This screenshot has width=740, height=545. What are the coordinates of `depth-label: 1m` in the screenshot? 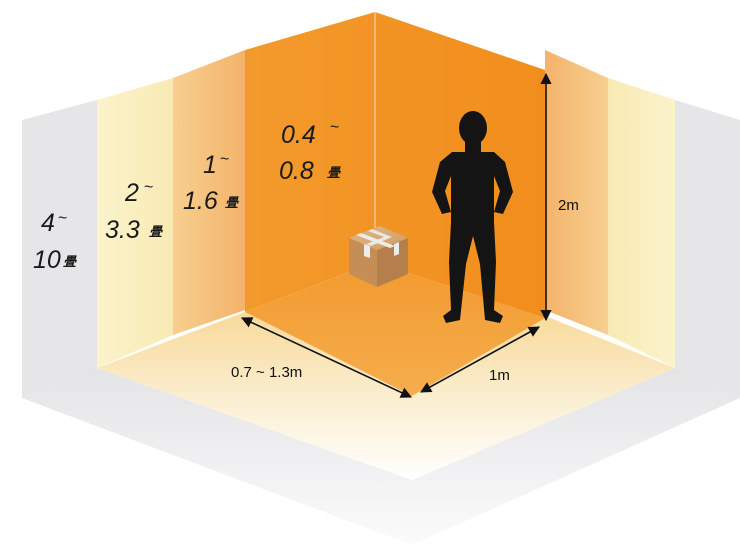 It's located at (499, 375).